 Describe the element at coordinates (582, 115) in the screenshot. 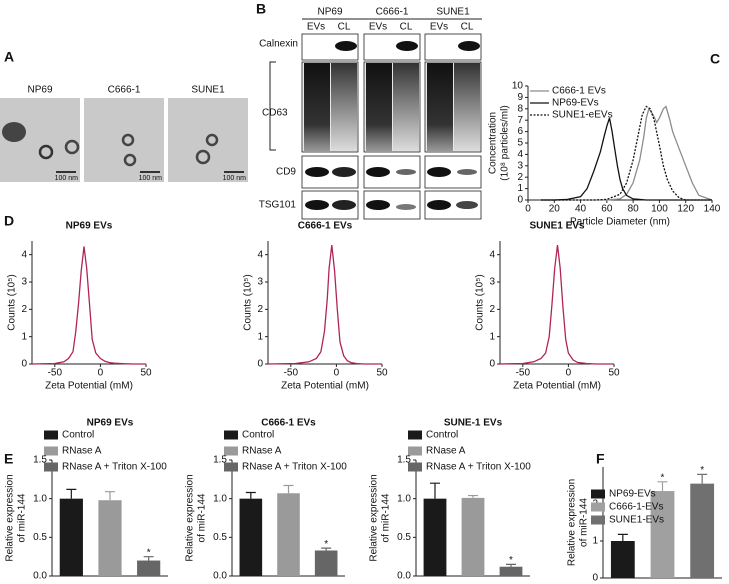

I see `legend-label: SUNE1-eEVs` at that location.